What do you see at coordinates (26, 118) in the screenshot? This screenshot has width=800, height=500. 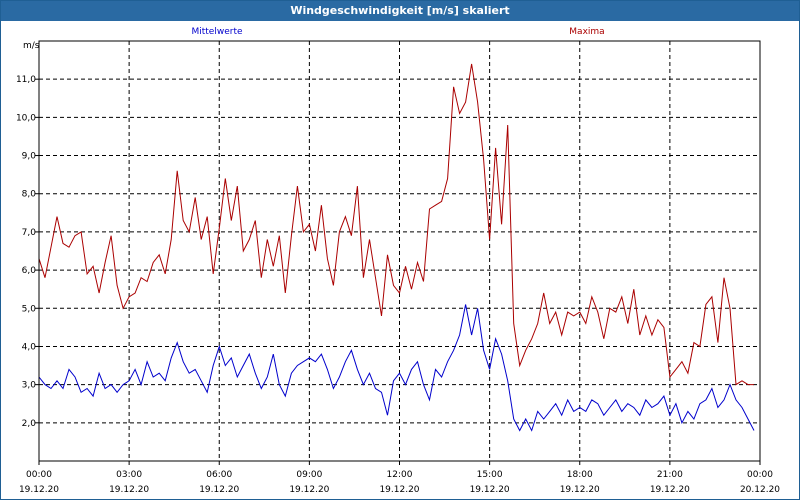 I see `y-tick-label: 10,0` at bounding box center [26, 118].